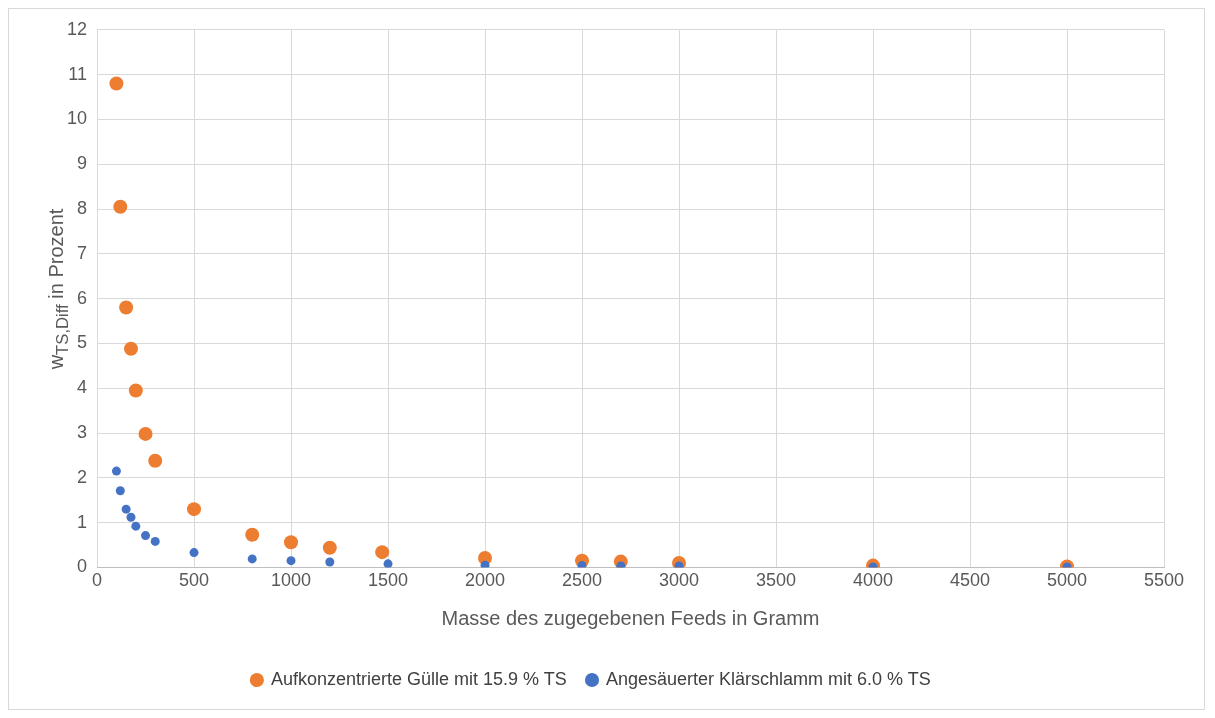 This screenshot has height=718, width=1215. I want to click on y-tick-label: 4, so click(82, 387).